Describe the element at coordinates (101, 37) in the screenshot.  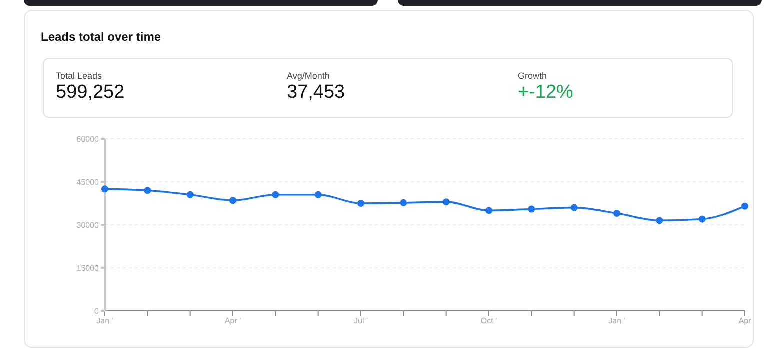
I see `text: Leads total over time` at that location.